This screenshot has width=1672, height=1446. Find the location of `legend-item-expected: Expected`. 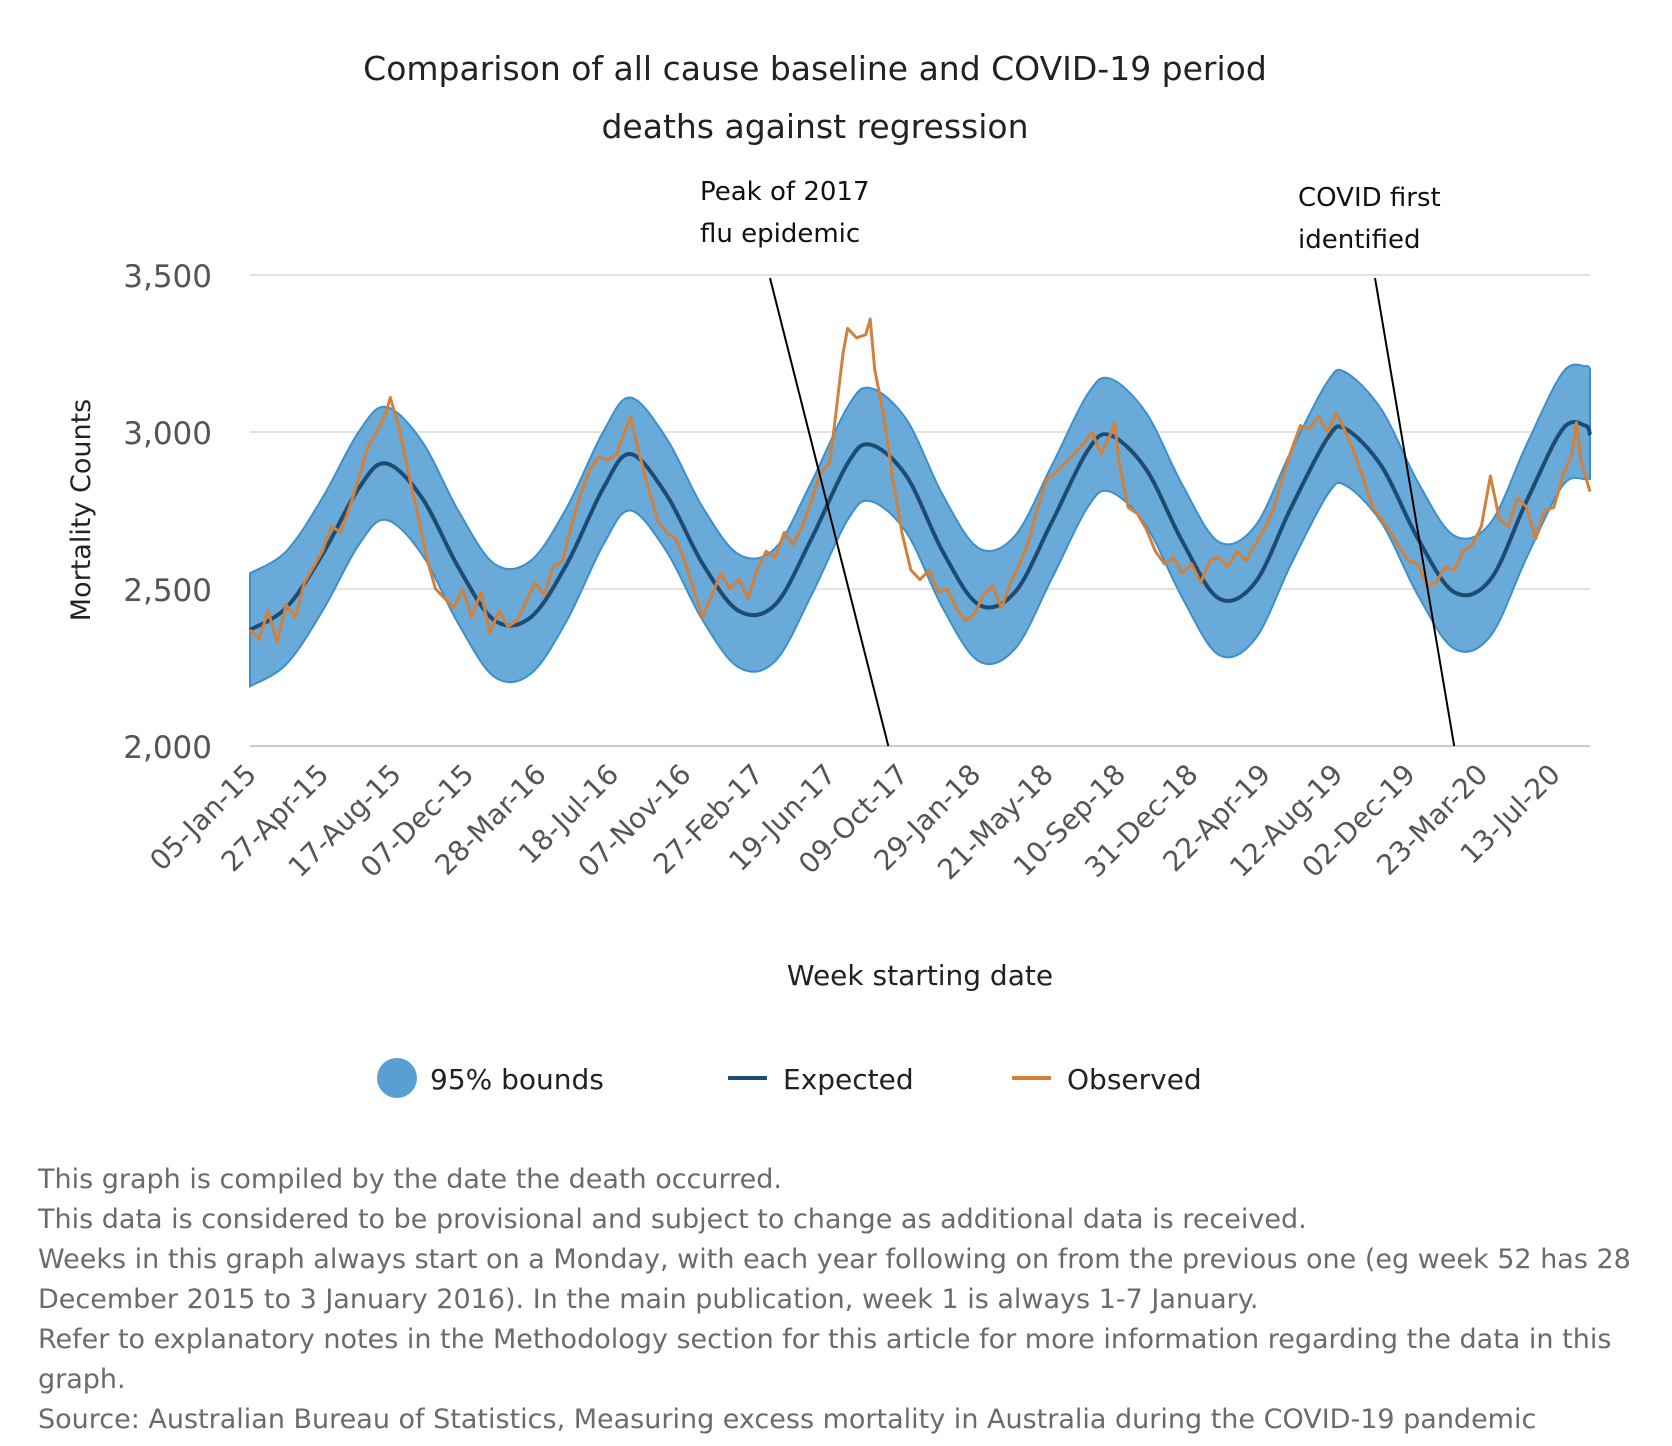

legend-item-expected: Expected is located at coordinates (821, 1079).